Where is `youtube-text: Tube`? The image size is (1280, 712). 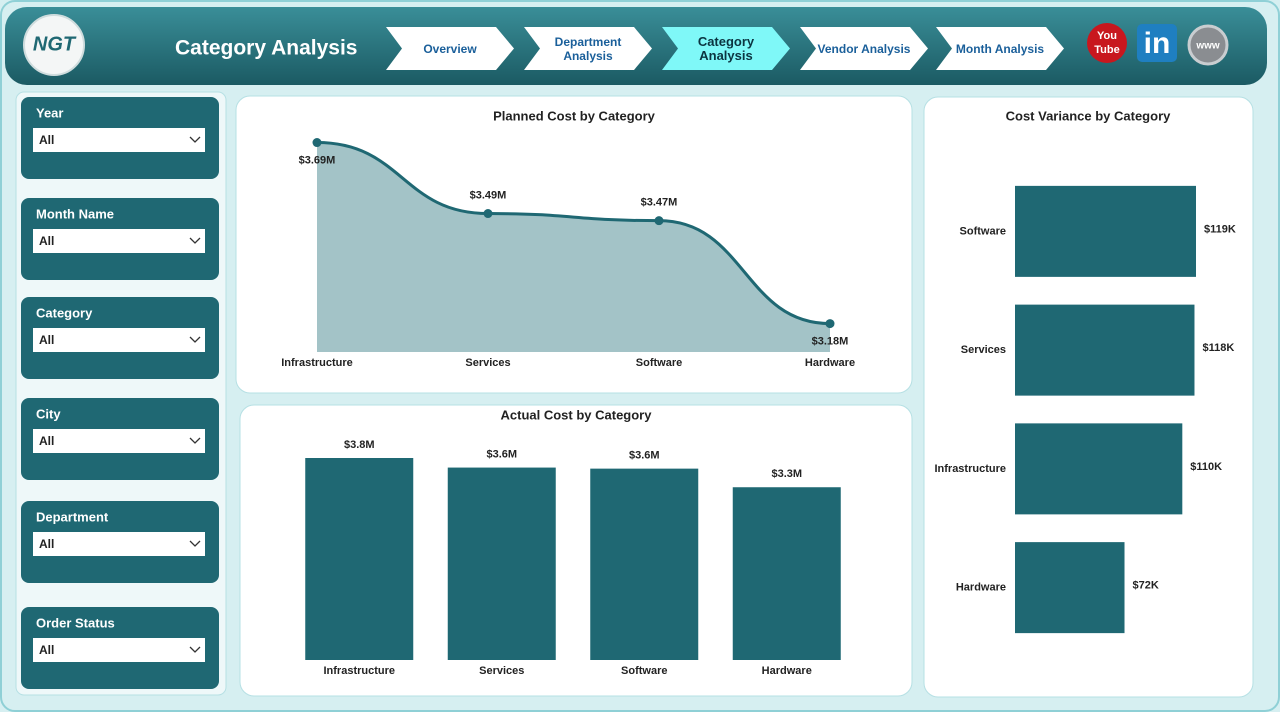 youtube-text: Tube is located at coordinates (1106, 50).